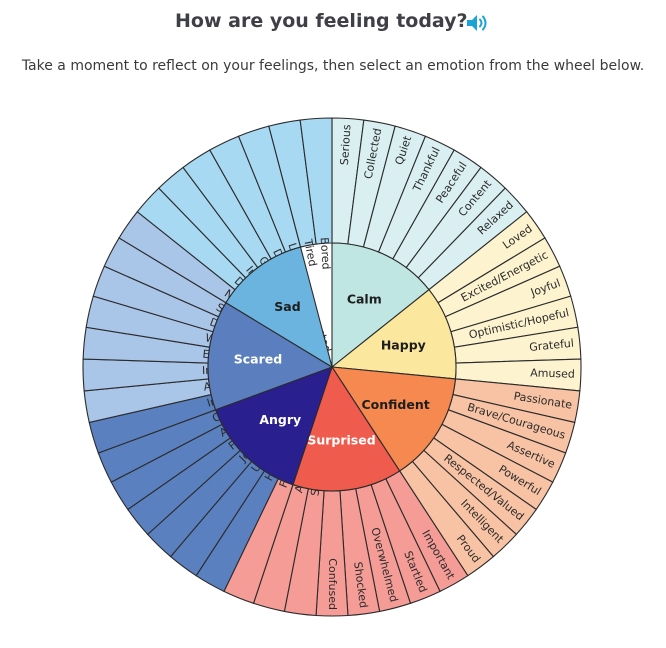 This screenshot has height=648, width=666. Describe the element at coordinates (316, 193) in the screenshot. I see `emotion-bored: Bored` at that location.